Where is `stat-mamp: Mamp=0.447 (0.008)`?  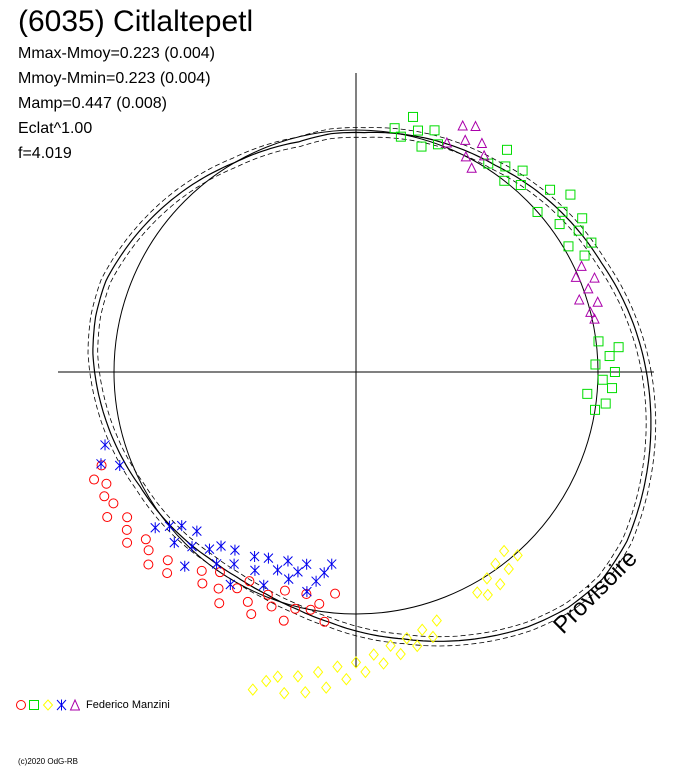 stat-mamp: Mamp=0.447 (0.008) is located at coordinates (92, 103).